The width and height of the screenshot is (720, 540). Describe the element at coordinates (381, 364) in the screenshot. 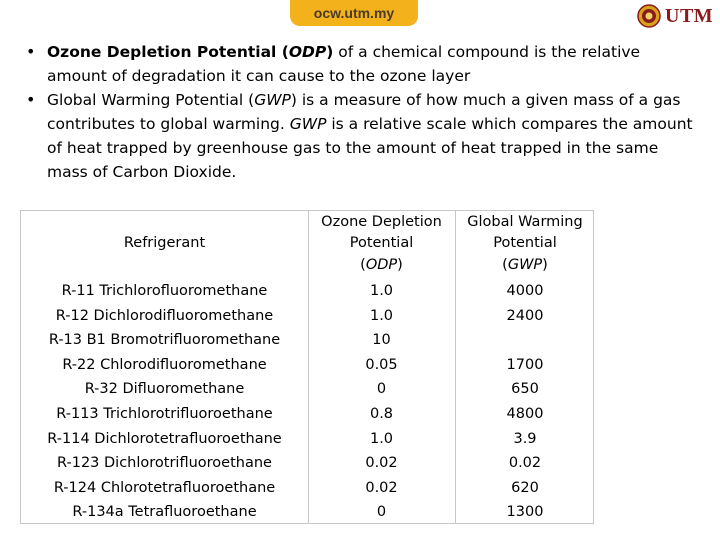

I see `odp-cell: 0.05` at that location.